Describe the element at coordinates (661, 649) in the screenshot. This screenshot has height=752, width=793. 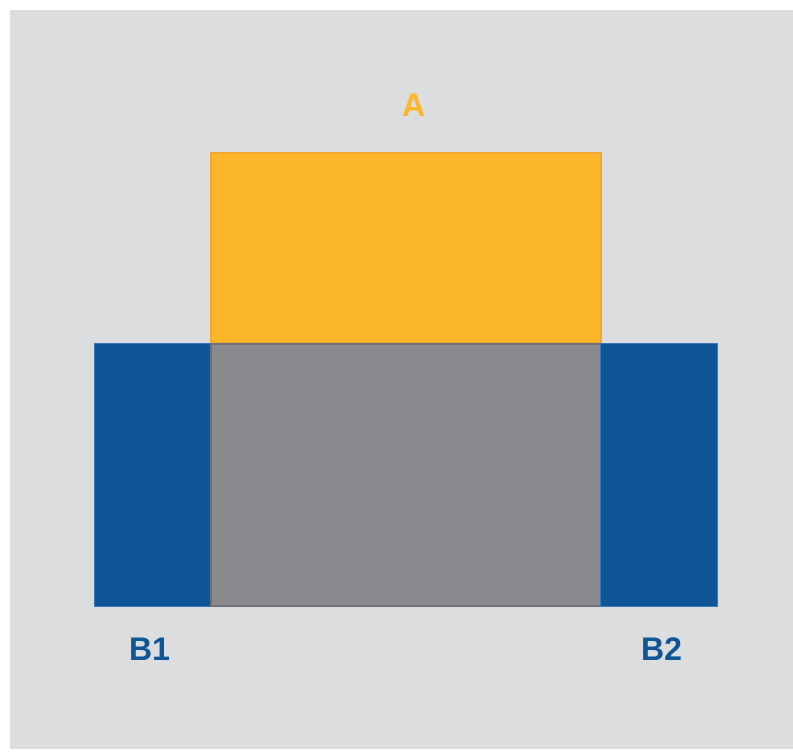
I see `label-b2: B2` at that location.